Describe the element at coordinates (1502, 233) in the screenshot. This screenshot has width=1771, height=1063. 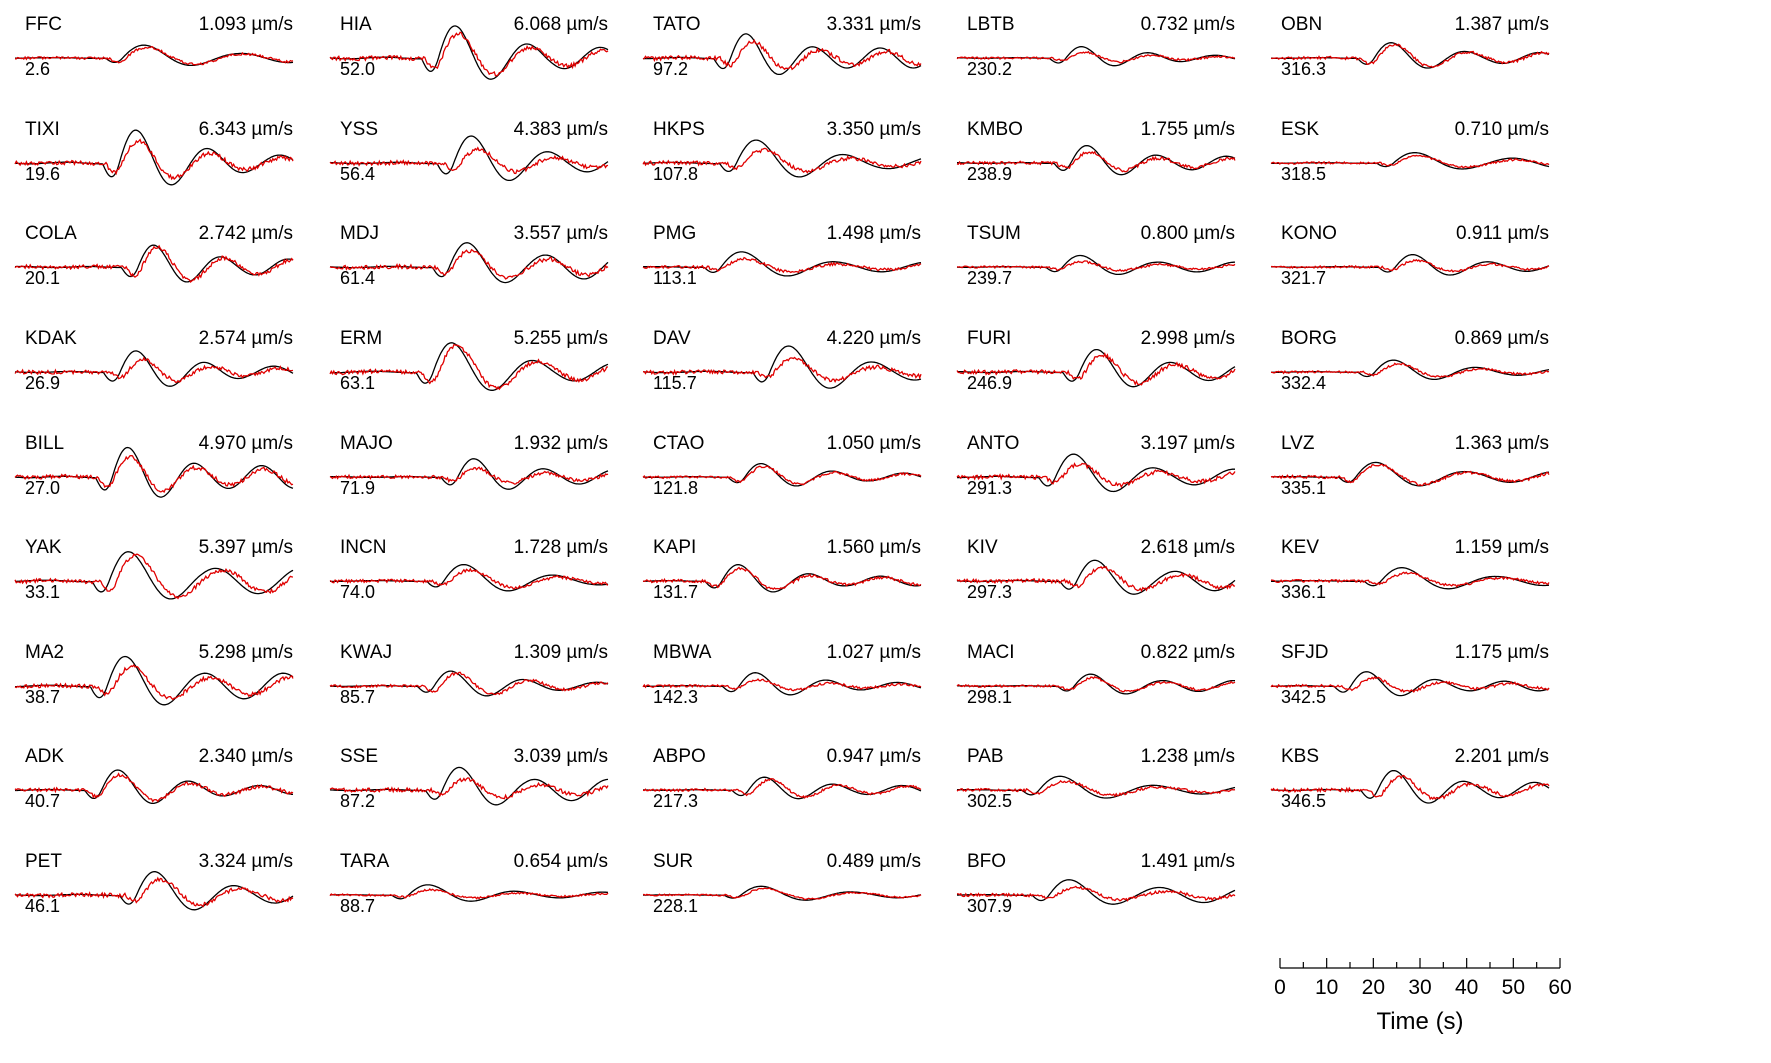
I see `peak-amplitude-label: 0.911 µm/s` at that location.